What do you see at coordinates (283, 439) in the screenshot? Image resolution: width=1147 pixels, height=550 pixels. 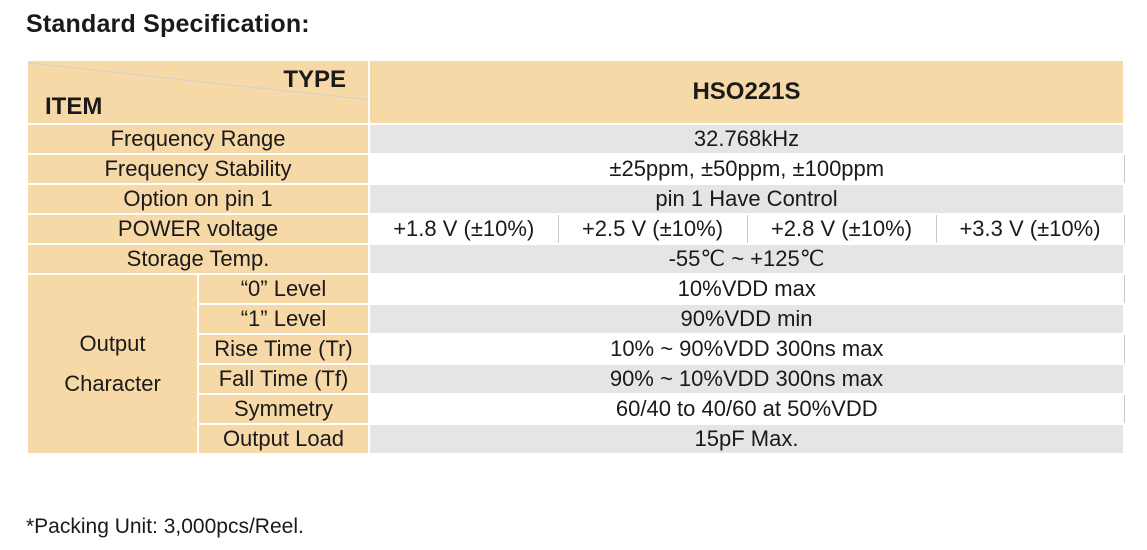 I see `row-label: Output Load` at bounding box center [283, 439].